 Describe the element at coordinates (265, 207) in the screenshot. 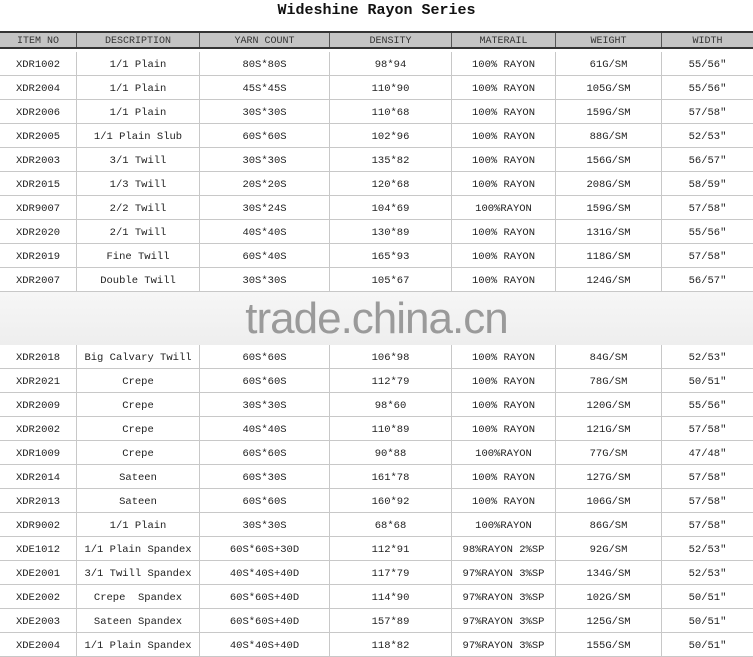

I see `cell-yarn-count: 30S*24S` at that location.